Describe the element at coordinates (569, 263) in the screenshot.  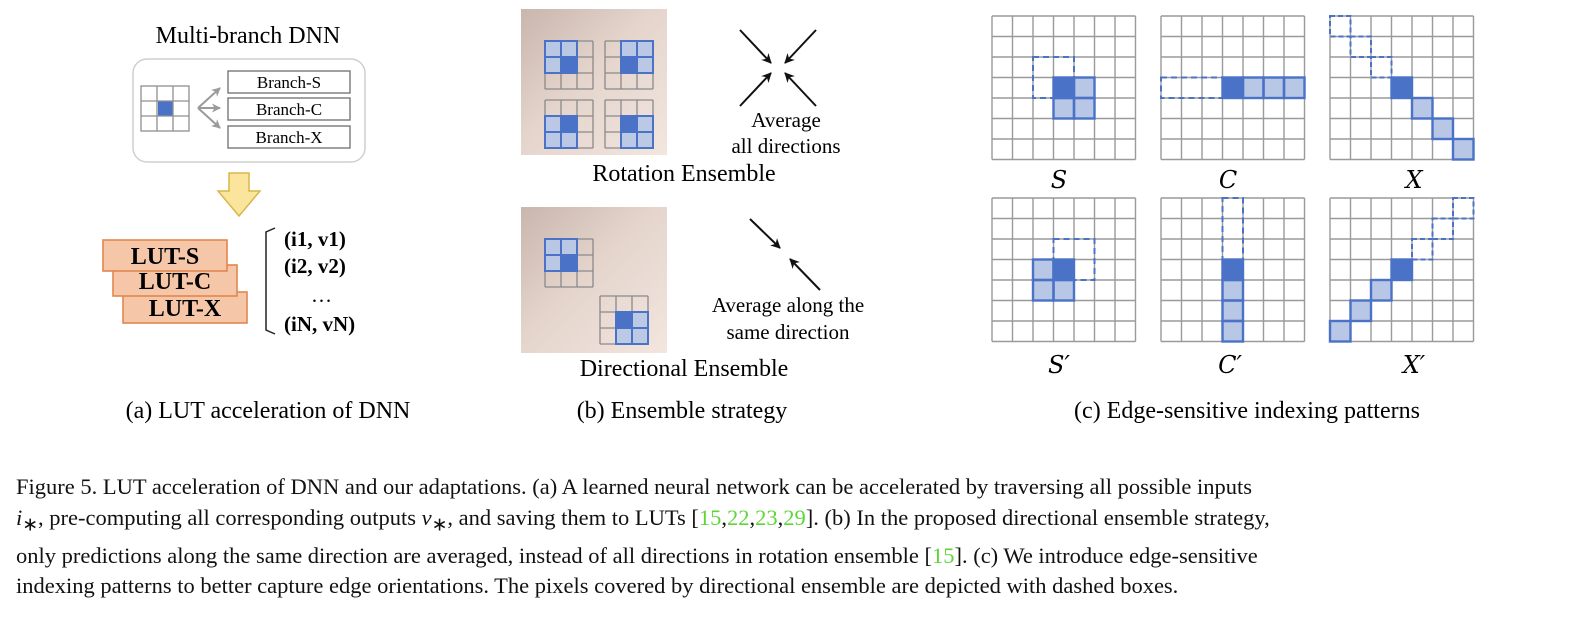
I see `dir-grid-tl` at that location.